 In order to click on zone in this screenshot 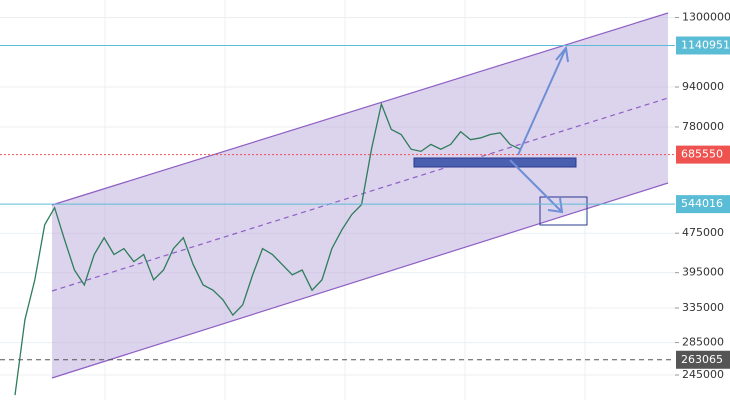, I will do `click(495, 162)`.